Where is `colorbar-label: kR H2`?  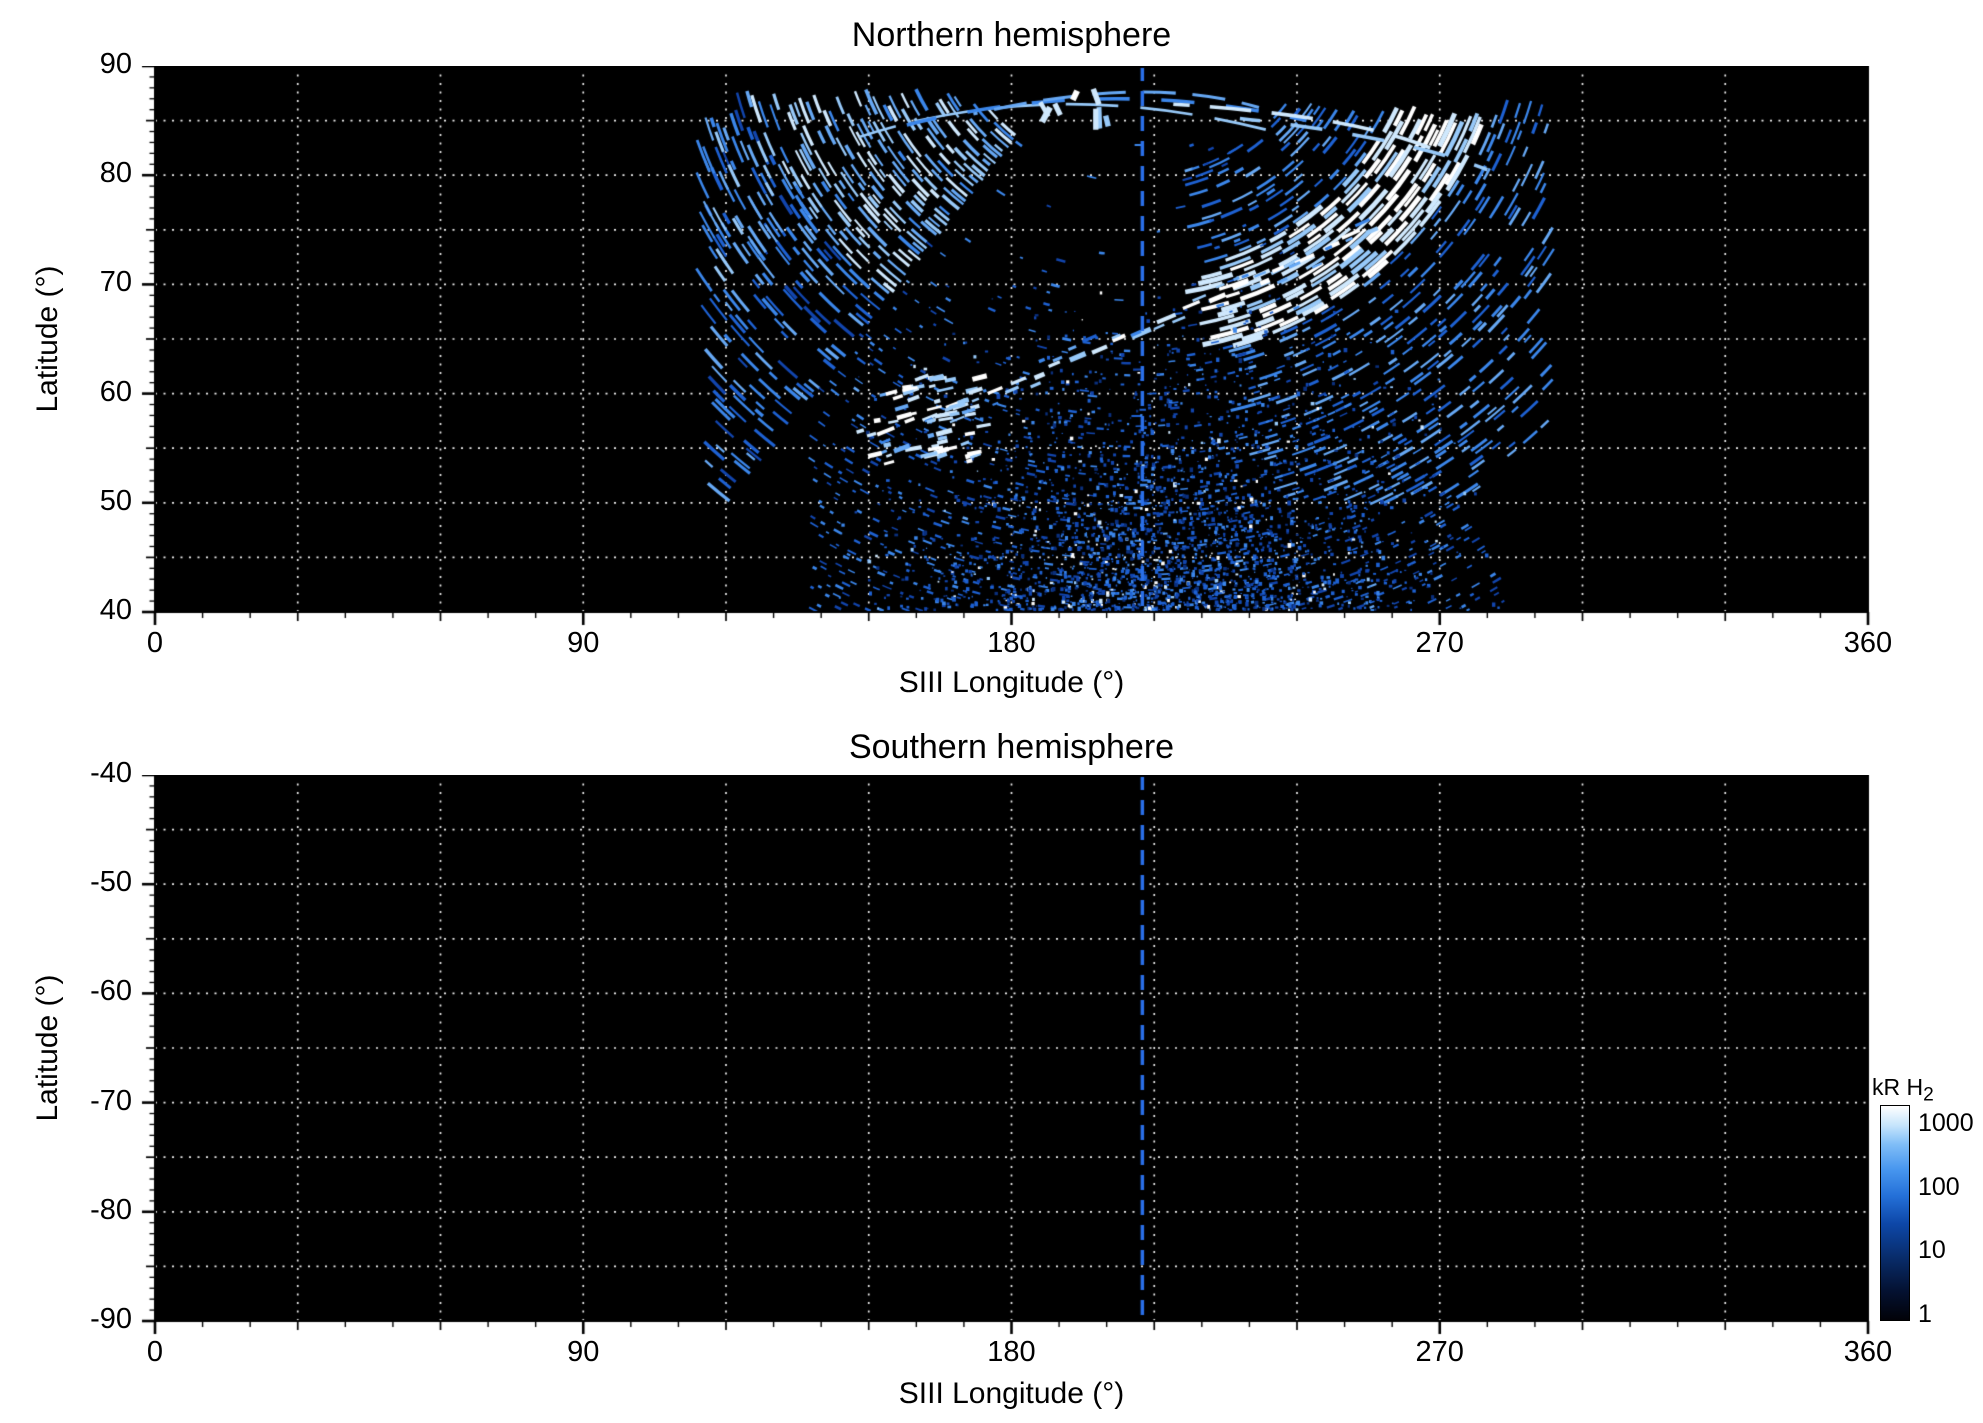 colorbar-label: kR H2 is located at coordinates (1903, 1090).